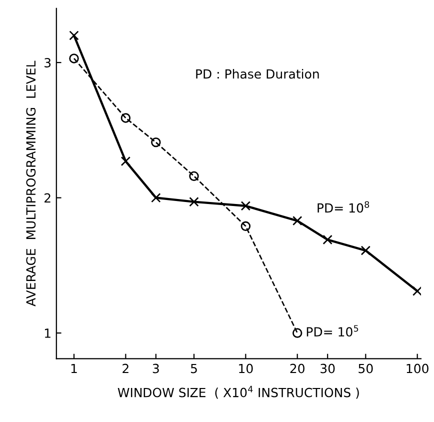  Describe the element at coordinates (31, 183) in the screenshot. I see `y-axis-title: AVERAGE MULTIPROGRAMMING LEVEL` at that location.